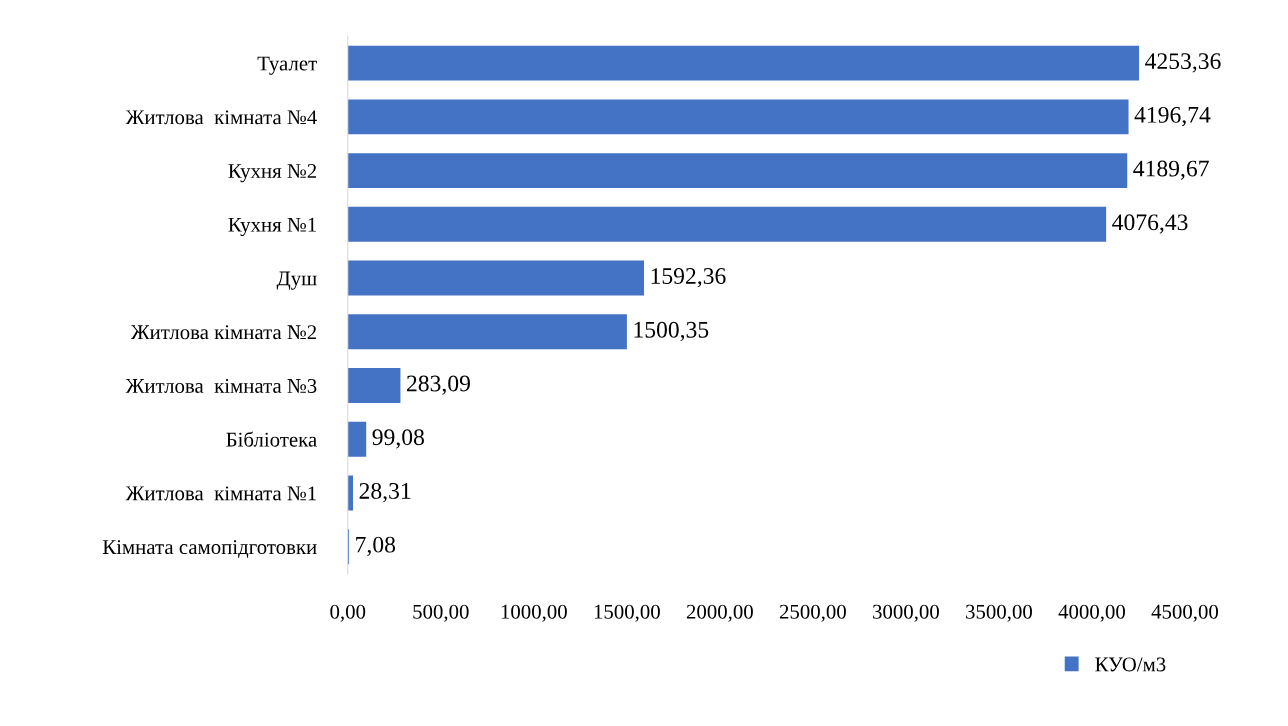 Image resolution: width=1288 pixels, height=726 pixels. What do you see at coordinates (671, 331) in the screenshot?
I see `data-label: 1500,35` at bounding box center [671, 331].